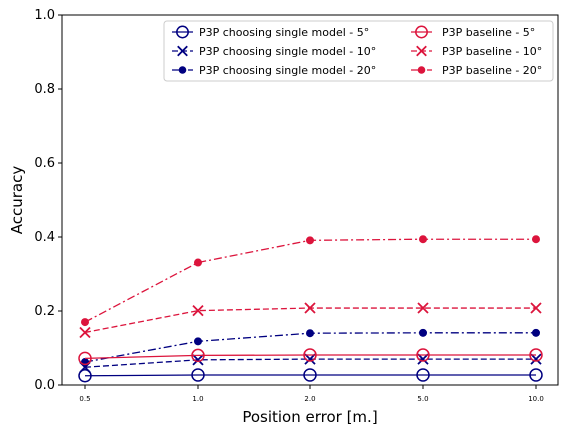 The image size is (568, 434). I want to click on y-tick-label: 0.8, so click(44, 89).